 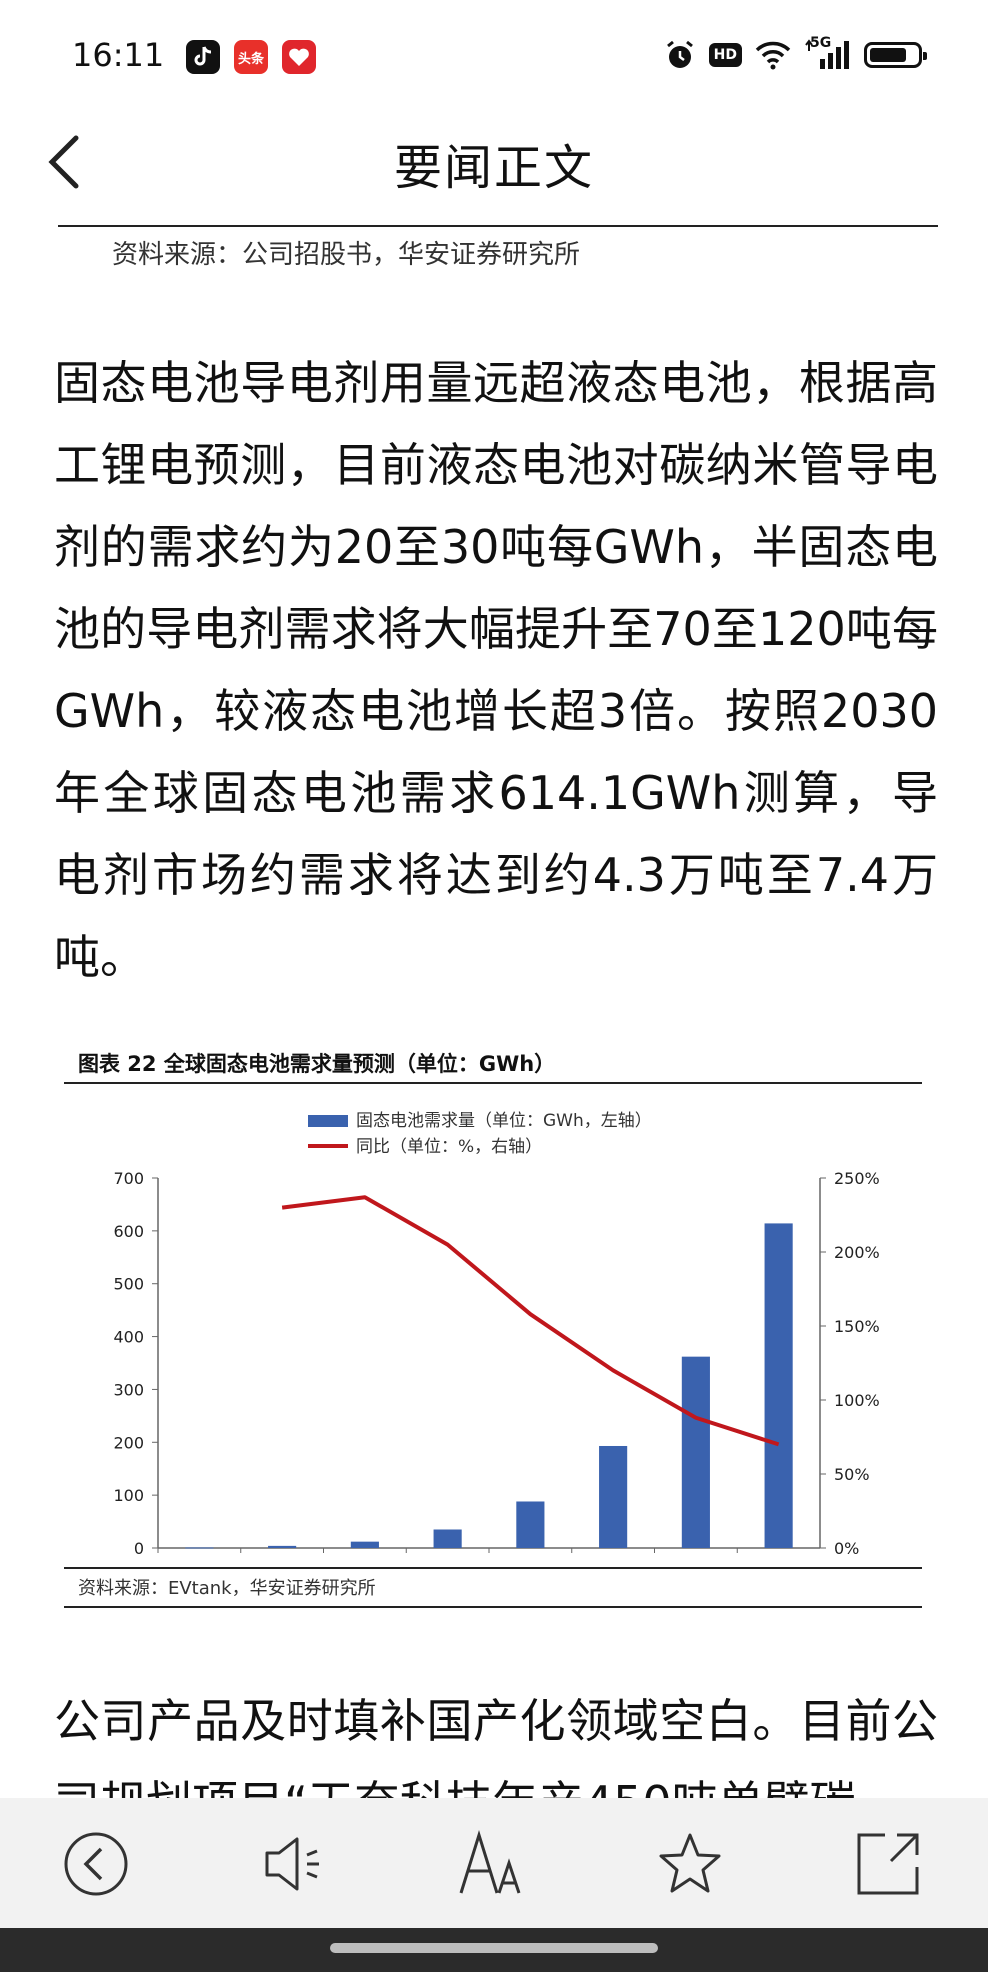 What do you see at coordinates (139, 1548) in the screenshot?
I see `left-tick-label: 0` at bounding box center [139, 1548].